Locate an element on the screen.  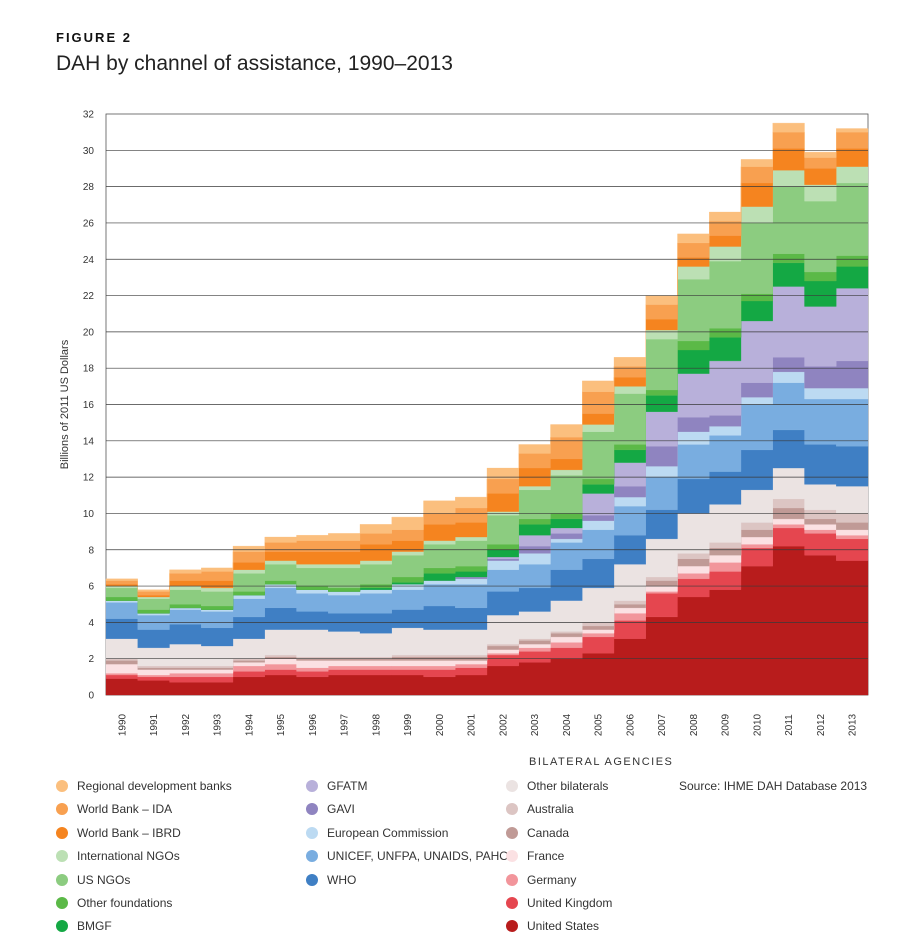
x-tick-label: 1994 is located at coordinates (249, 724).